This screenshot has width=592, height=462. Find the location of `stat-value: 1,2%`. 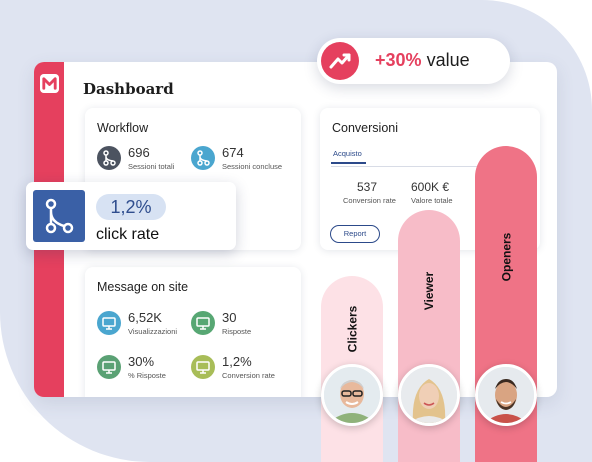

stat-value: 1,2% is located at coordinates (237, 361).